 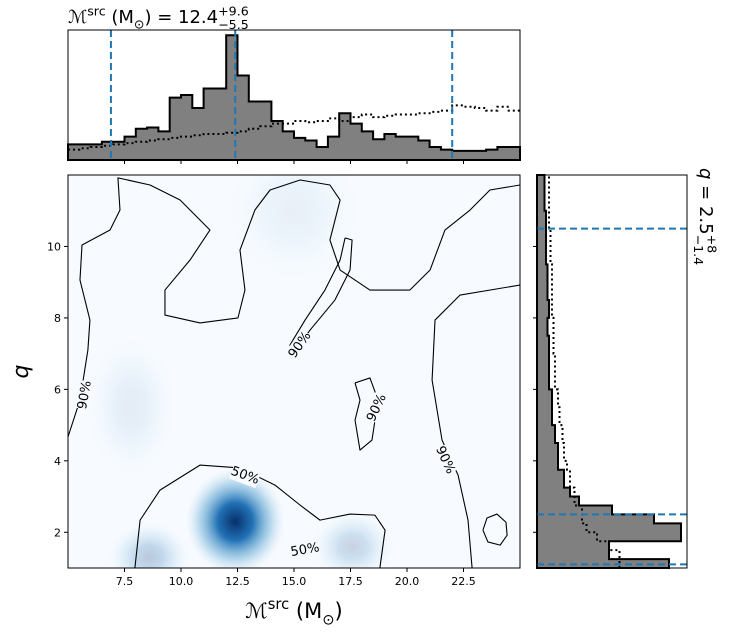 What do you see at coordinates (233, 24) in the screenshot?
I see `top-title-part: −5.5` at bounding box center [233, 24].